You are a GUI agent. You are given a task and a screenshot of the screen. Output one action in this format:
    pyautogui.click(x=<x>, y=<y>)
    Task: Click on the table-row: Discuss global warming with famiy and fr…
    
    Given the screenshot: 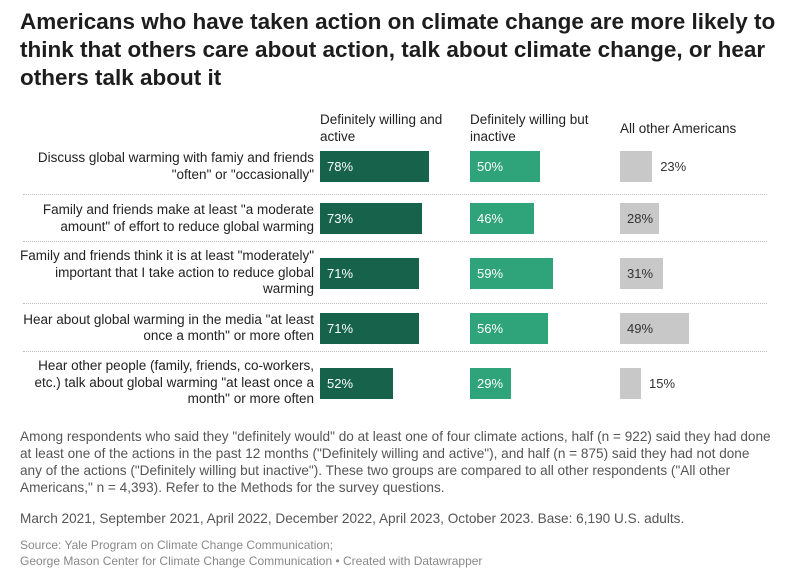 What is the action you would take?
    pyautogui.click(x=394, y=171)
    